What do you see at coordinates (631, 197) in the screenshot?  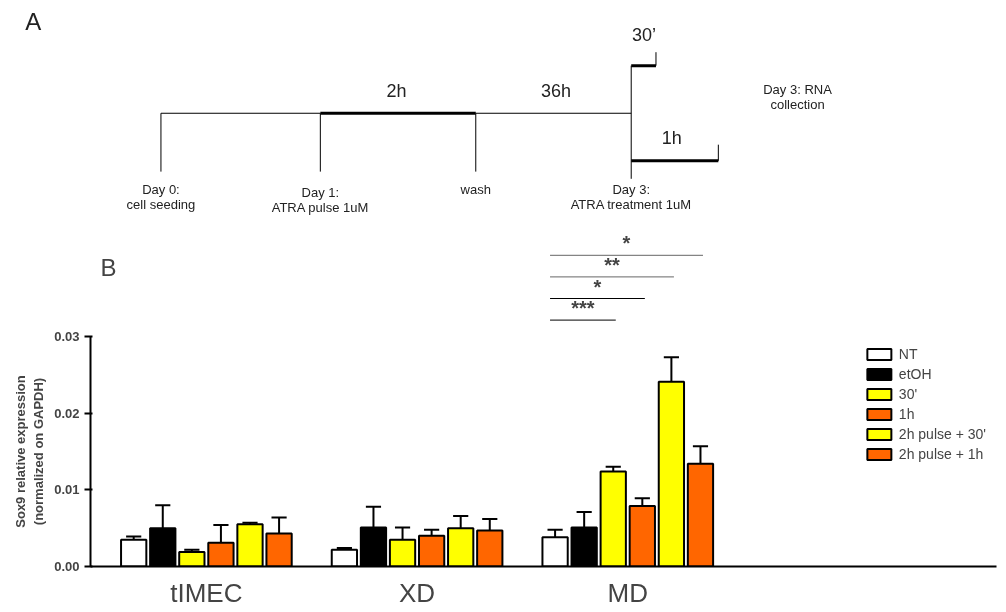 I see `text: Day 3: ATRA treatment 1uM` at bounding box center [631, 197].